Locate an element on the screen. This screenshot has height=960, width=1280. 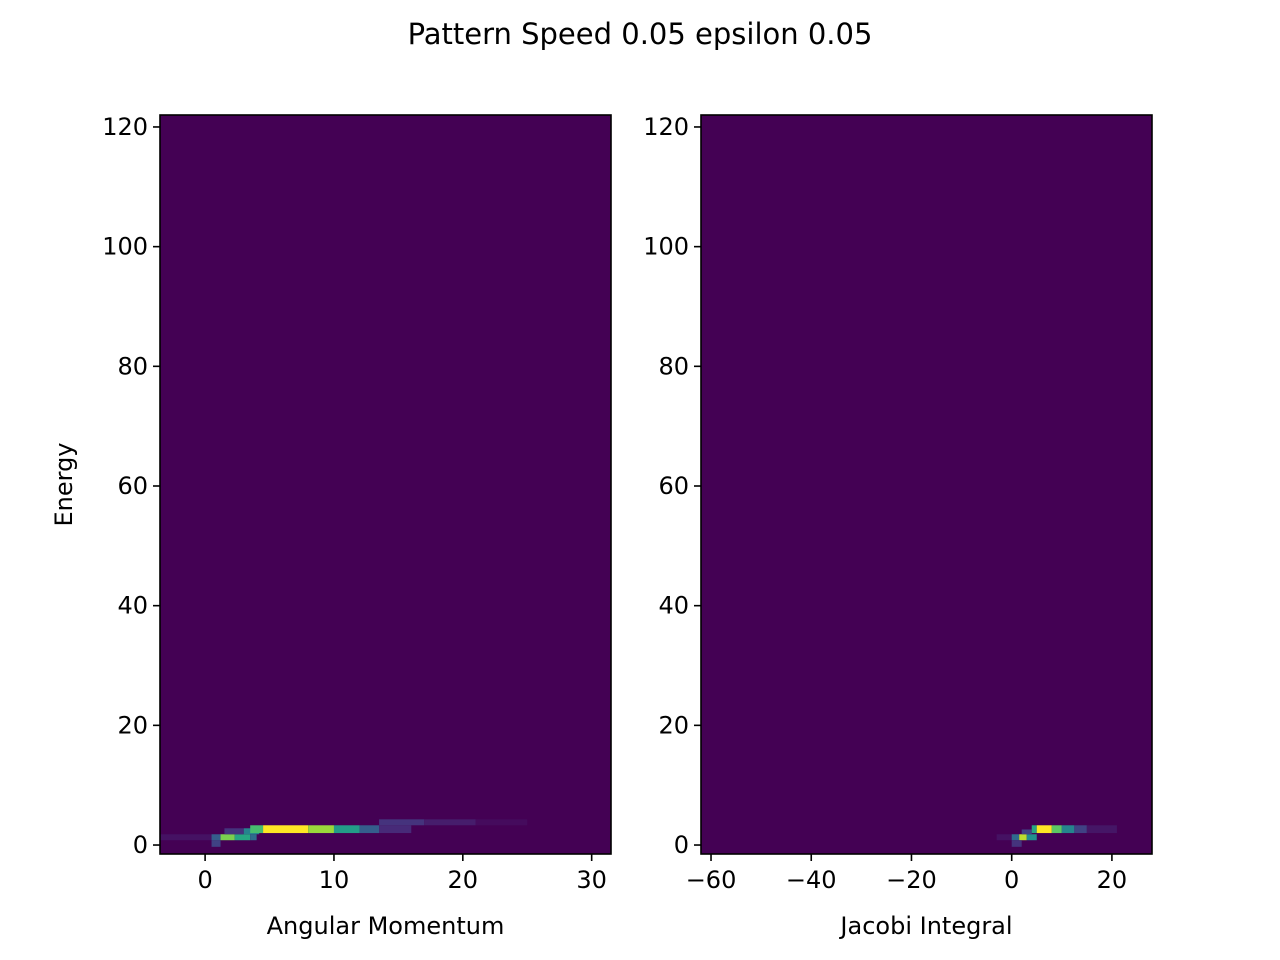
x-tick-label: 10 is located at coordinates (334, 880).